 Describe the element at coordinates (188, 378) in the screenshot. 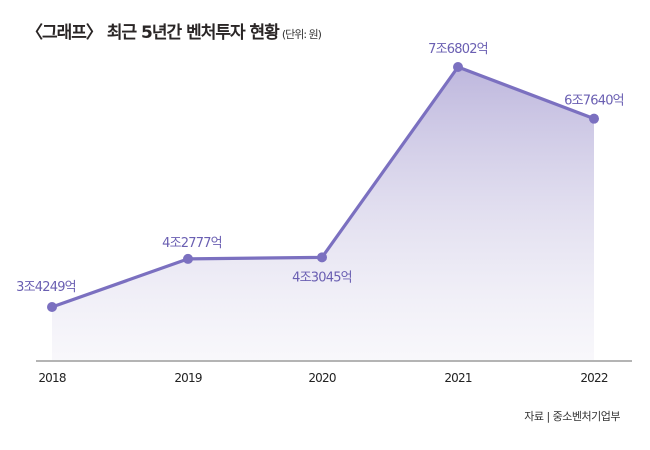

I see `x-tick-label: 2019` at that location.